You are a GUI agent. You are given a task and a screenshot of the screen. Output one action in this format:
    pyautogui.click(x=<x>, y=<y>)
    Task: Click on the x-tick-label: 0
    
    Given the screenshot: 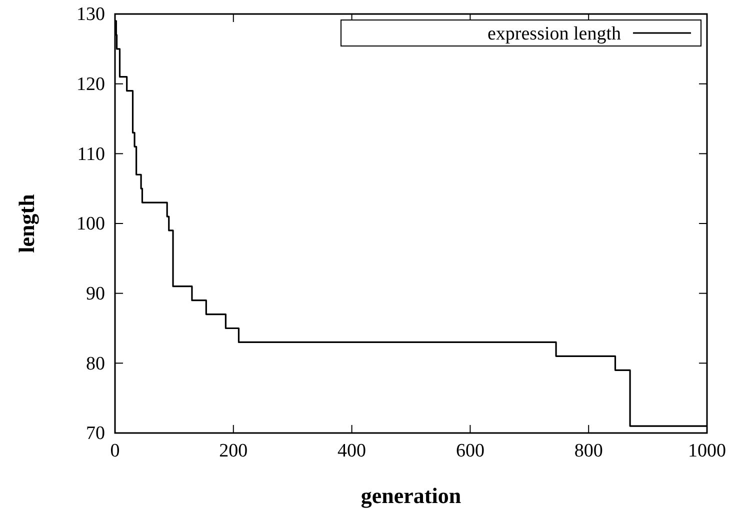 What is the action you would take?
    pyautogui.click(x=115, y=451)
    